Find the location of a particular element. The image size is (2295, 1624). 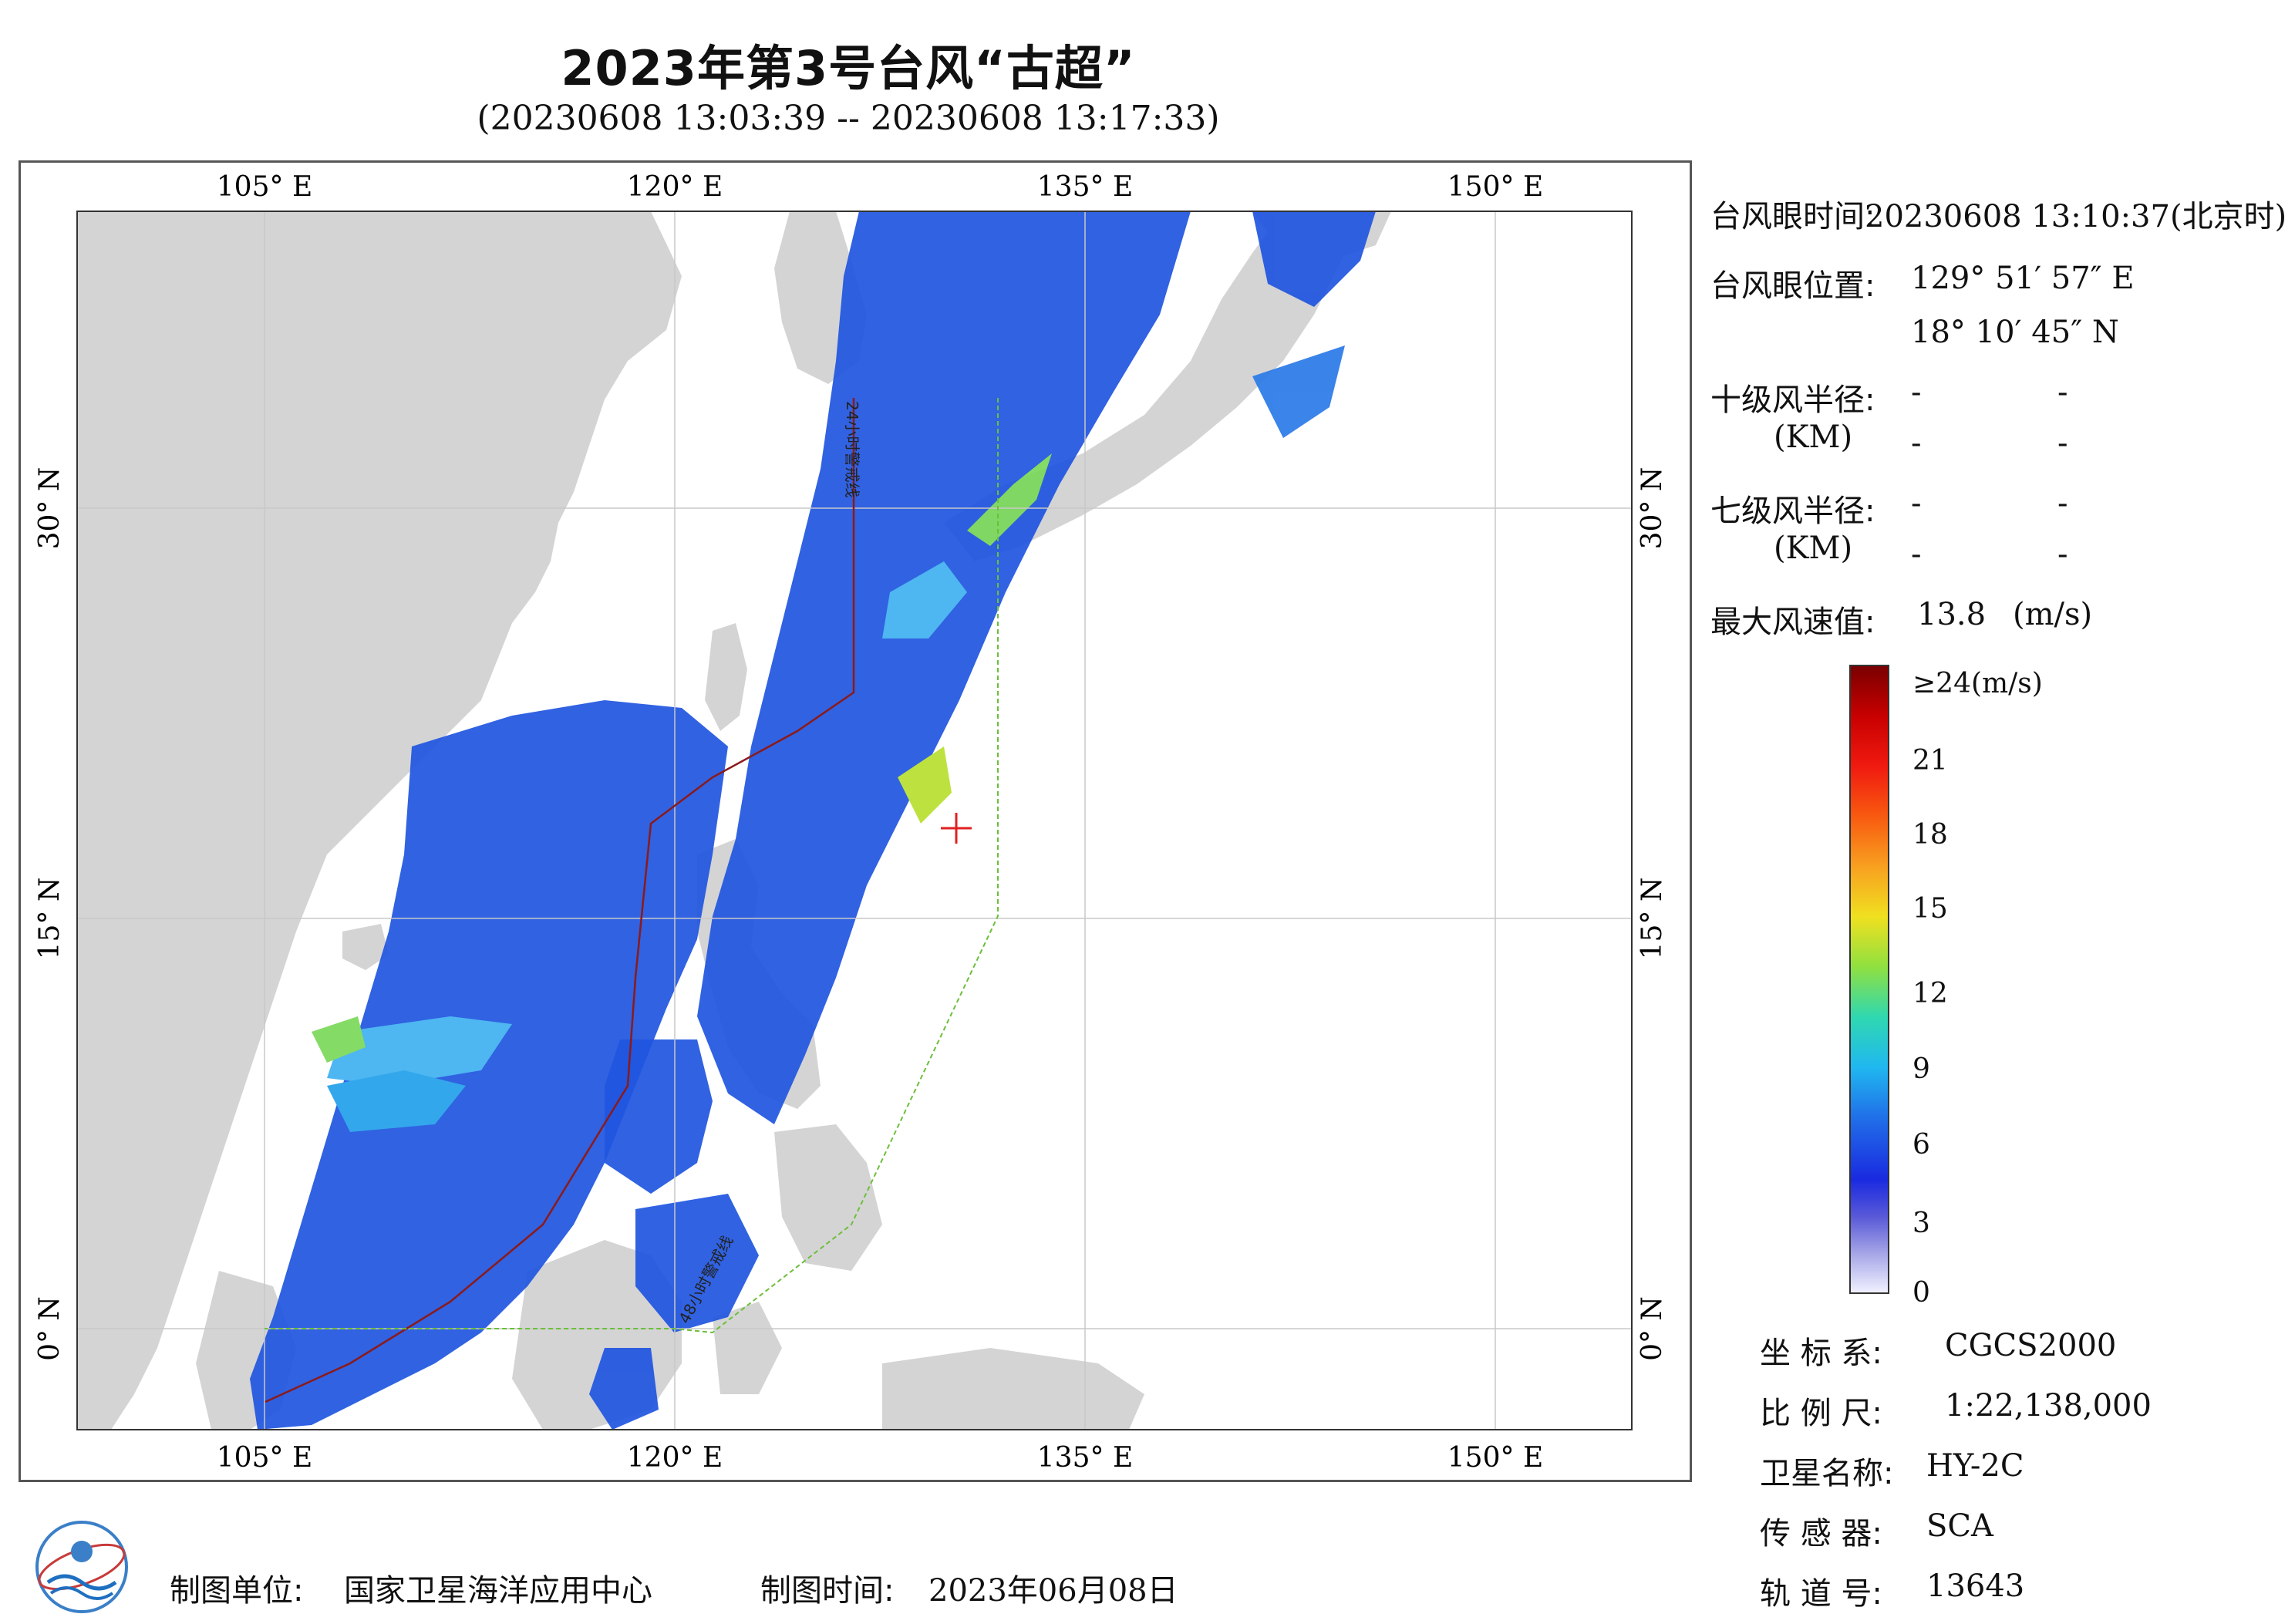

crs-value: CGCS2000 is located at coordinates (2031, 1345).